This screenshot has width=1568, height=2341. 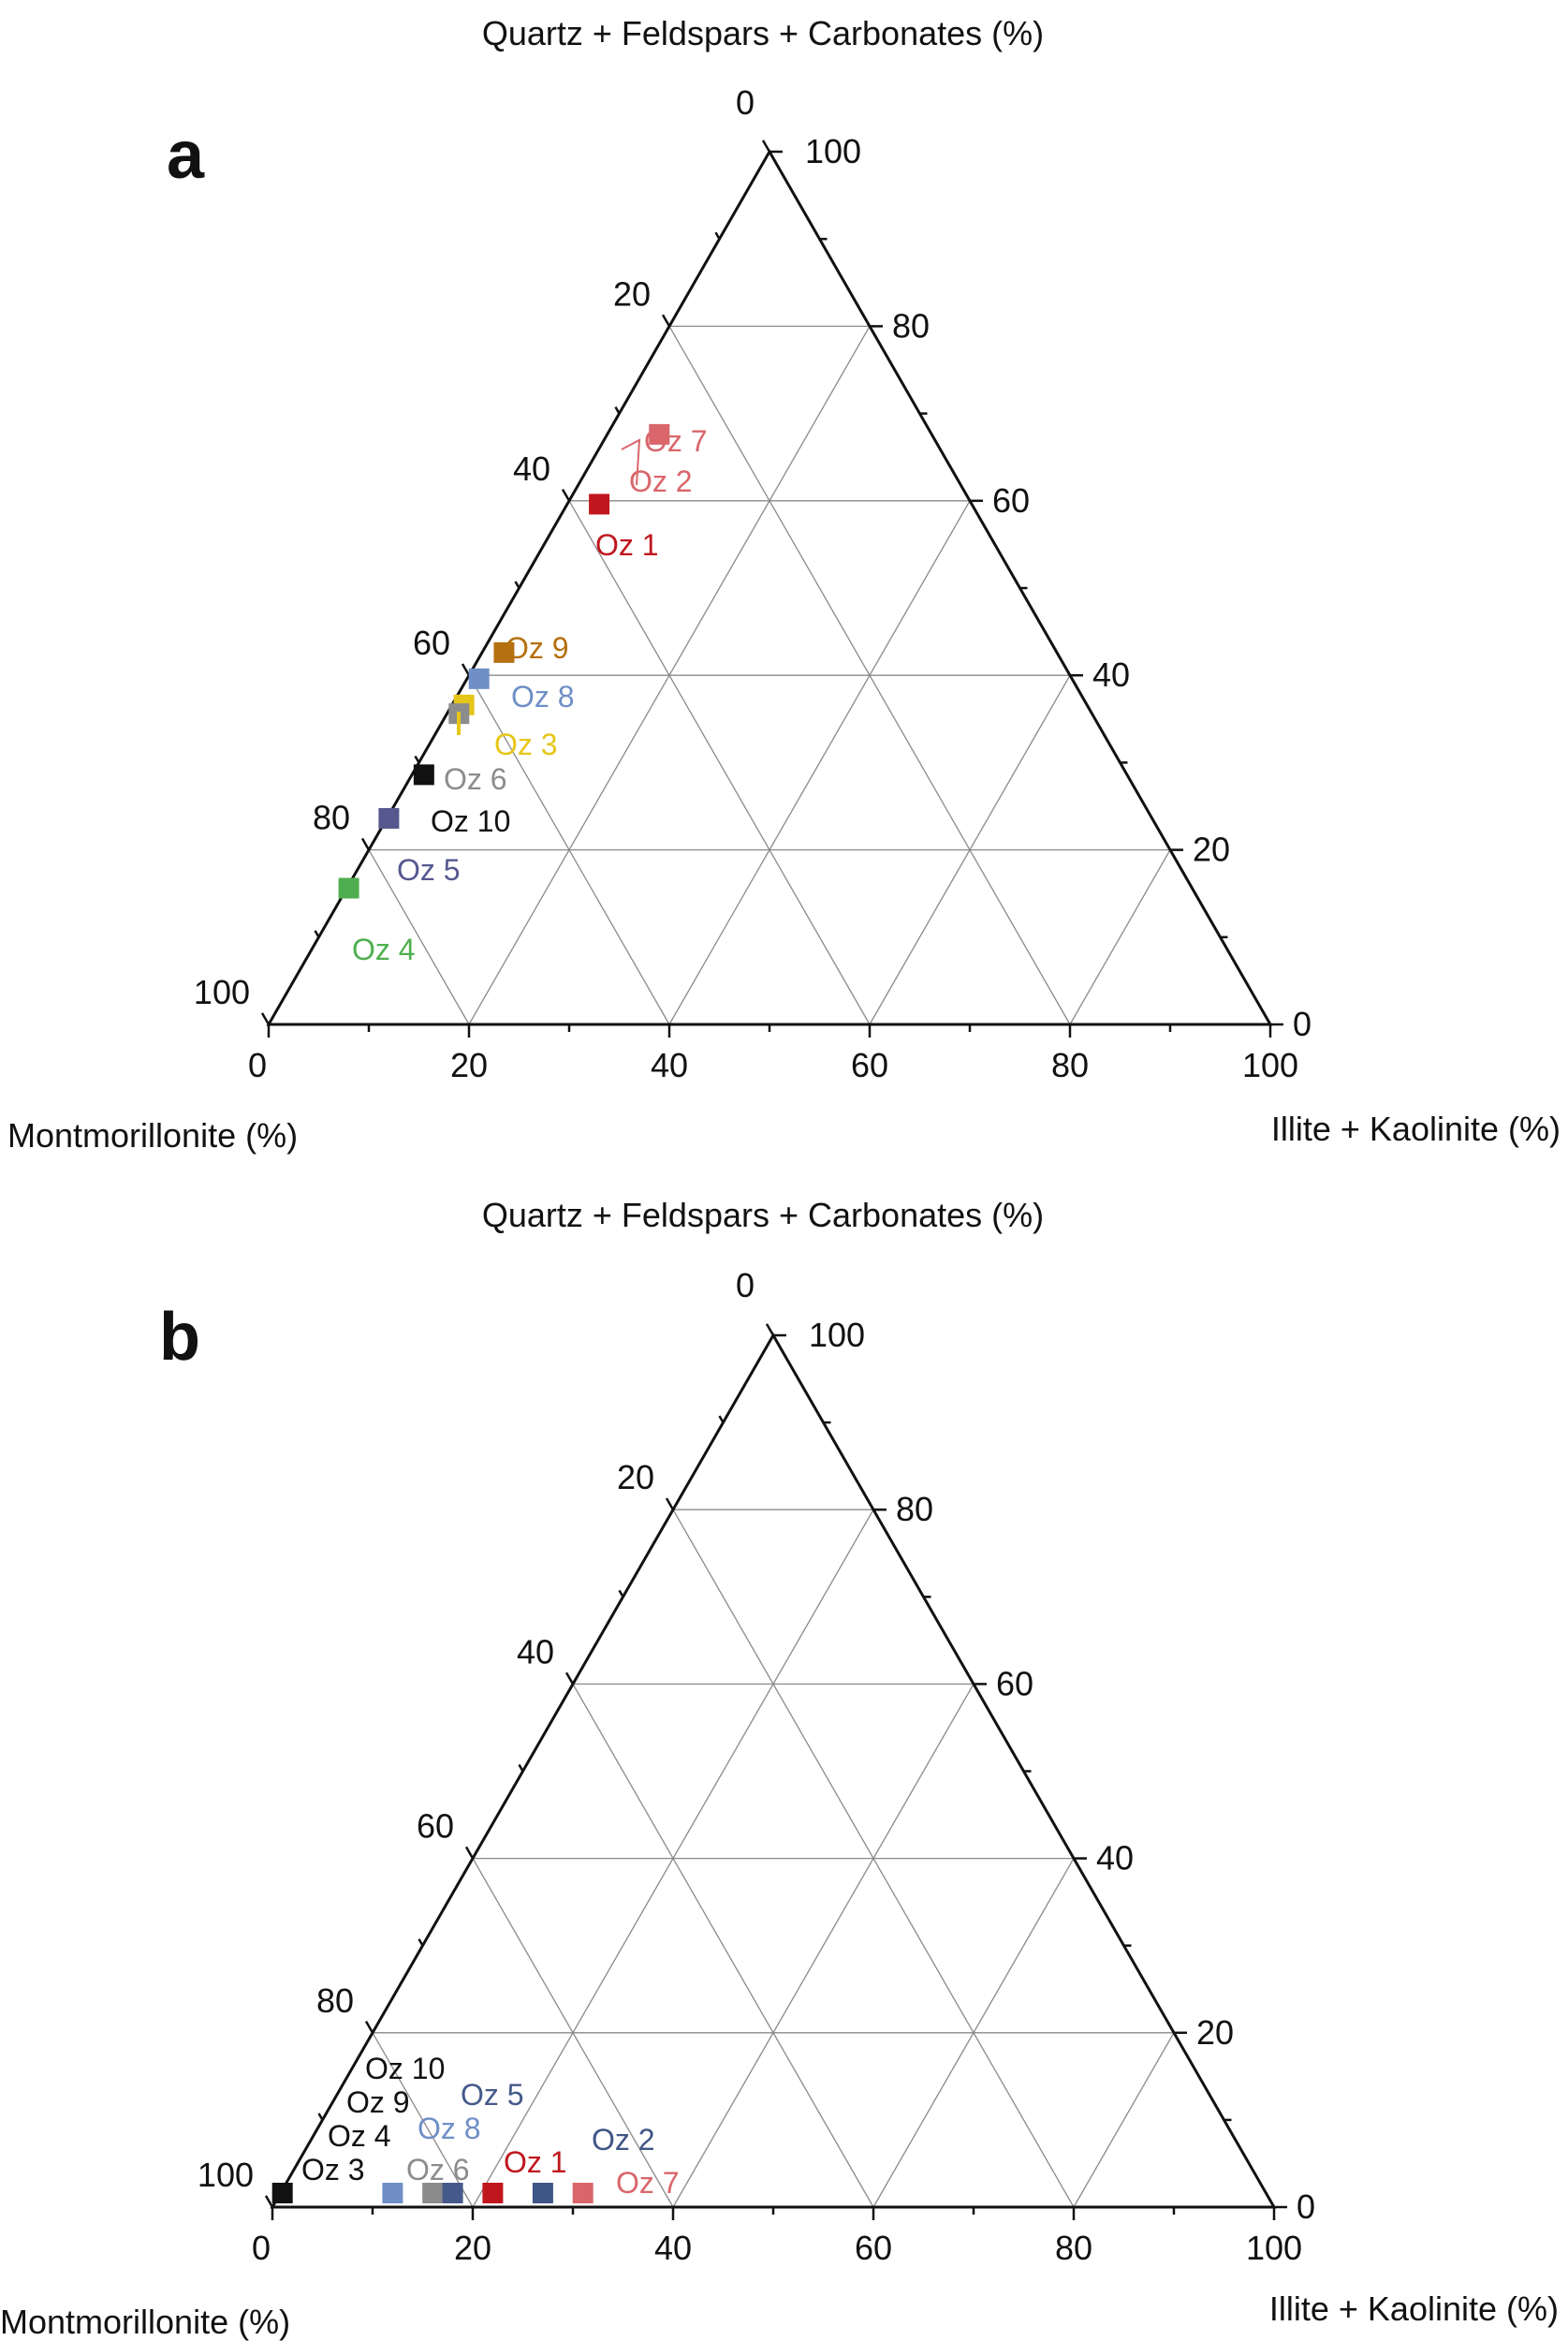 I want to click on tick-label-bottom: 0, so click(x=261, y=2248).